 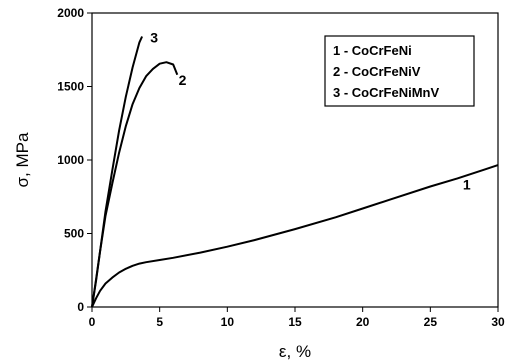 What do you see at coordinates (74, 234) in the screenshot?
I see `y-tick-label: 500` at bounding box center [74, 234].